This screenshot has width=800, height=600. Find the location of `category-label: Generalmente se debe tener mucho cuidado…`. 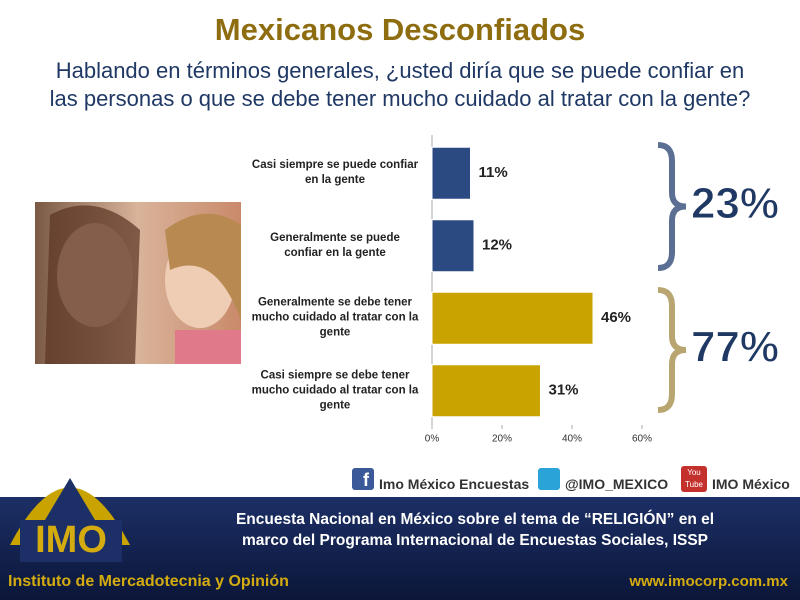

category-label: Generalmente se debe tener mucho cuidado… is located at coordinates (335, 317).